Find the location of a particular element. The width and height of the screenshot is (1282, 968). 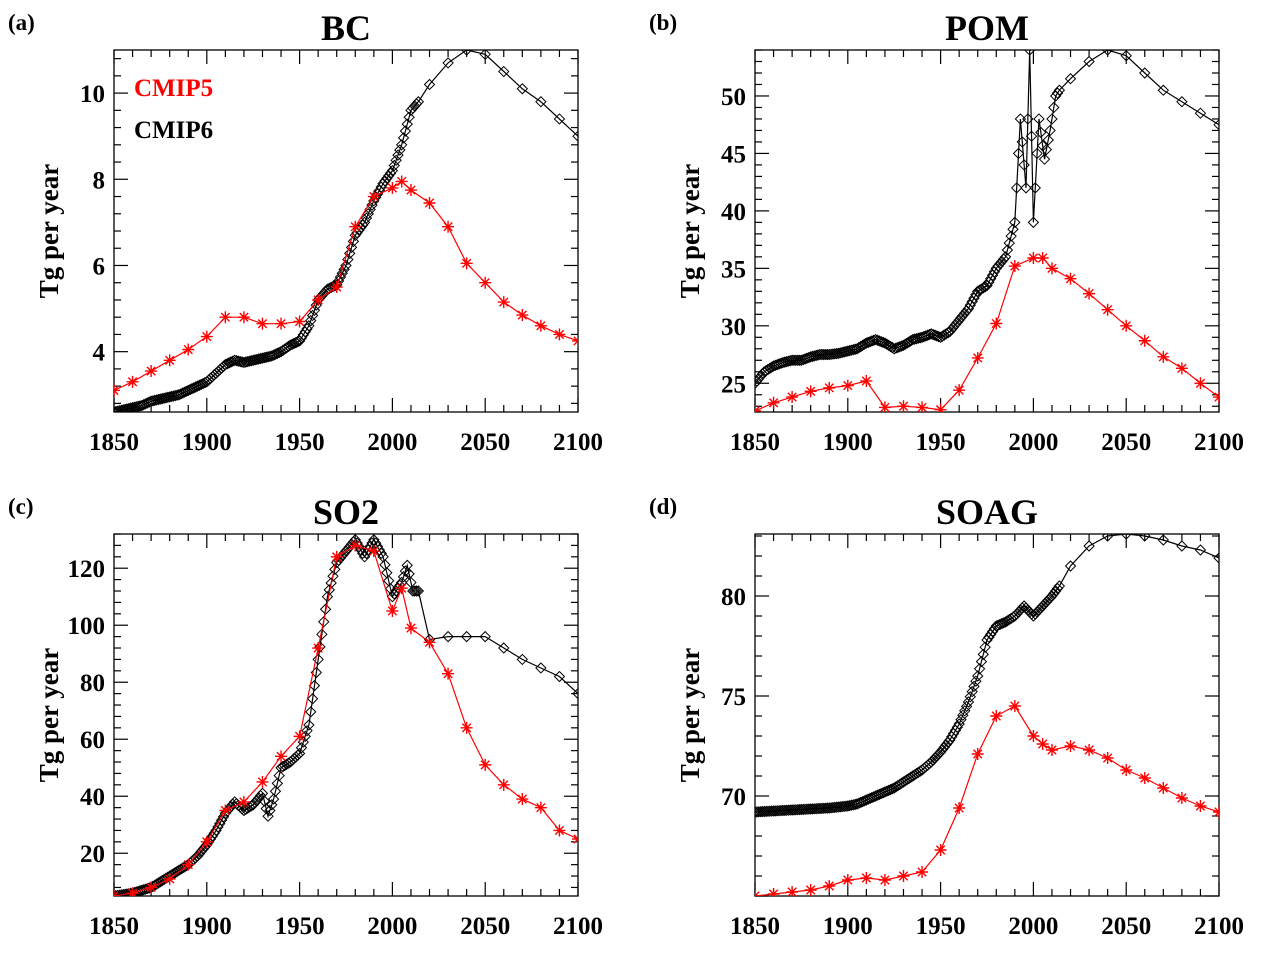

plot-frame is located at coordinates (987, 715).